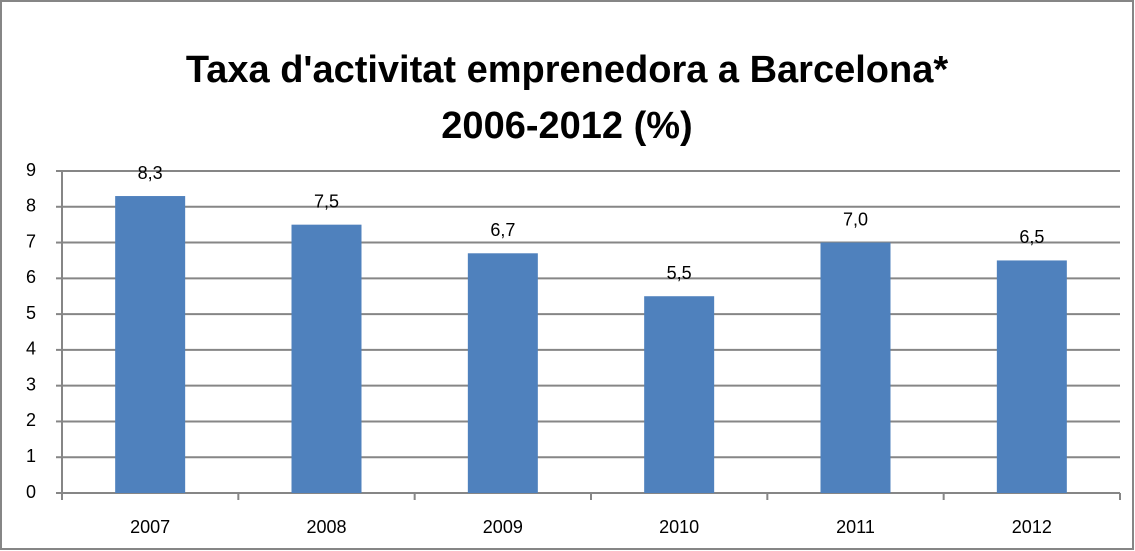 This screenshot has height=551, width=1135. Describe the element at coordinates (855, 219) in the screenshot. I see `data-label: 7,0` at that location.